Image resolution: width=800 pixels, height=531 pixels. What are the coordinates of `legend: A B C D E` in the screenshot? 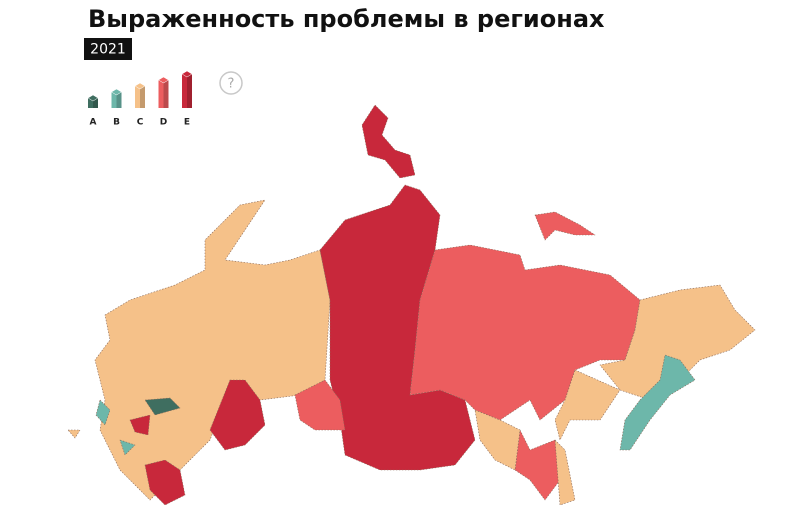 It's located at (140, 99).